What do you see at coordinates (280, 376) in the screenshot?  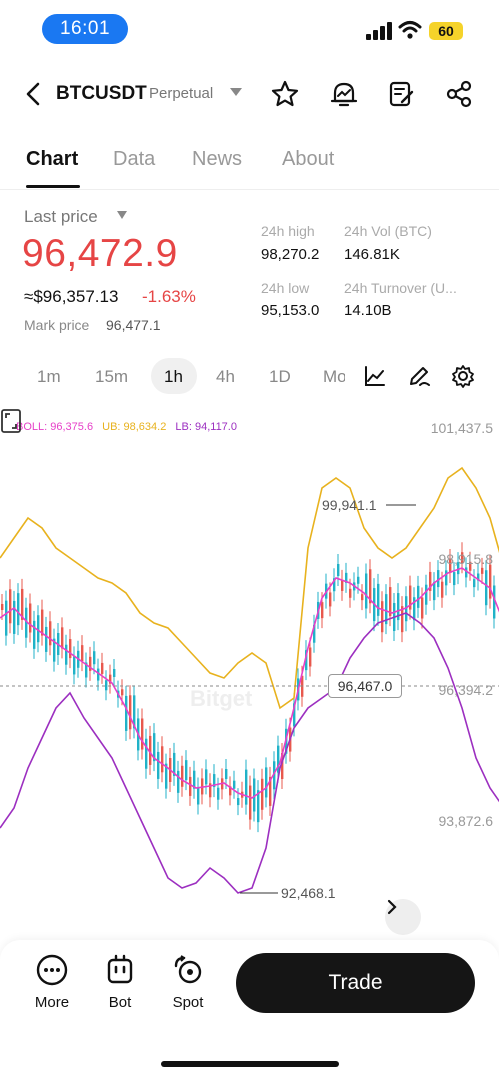 I see `timeframe-1d: 1D` at bounding box center [280, 376].